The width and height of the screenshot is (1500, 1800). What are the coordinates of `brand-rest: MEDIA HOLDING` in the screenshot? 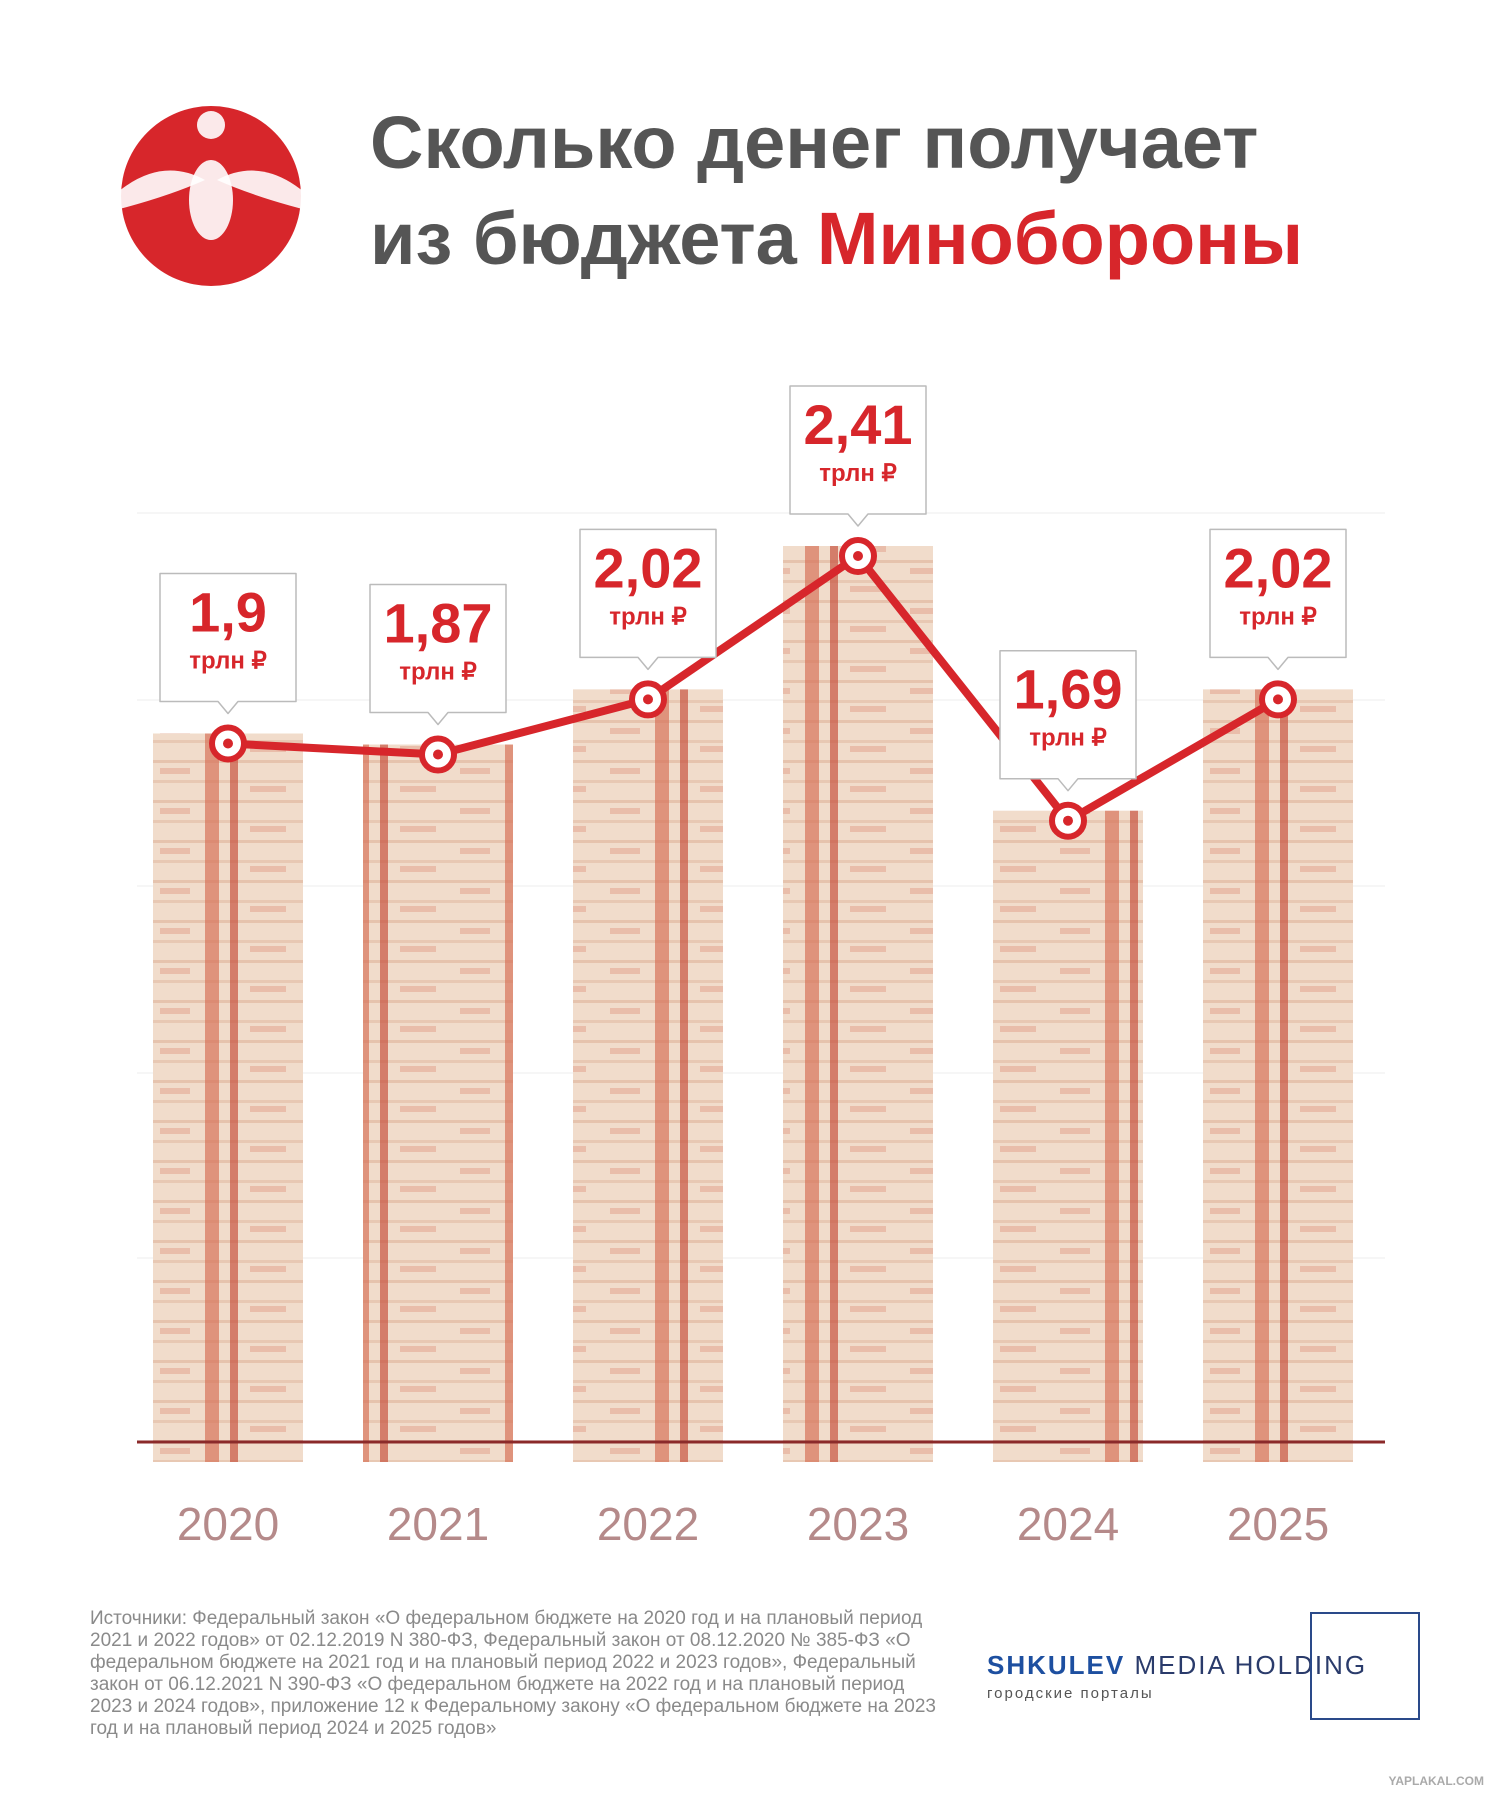 It's located at (1251, 1665).